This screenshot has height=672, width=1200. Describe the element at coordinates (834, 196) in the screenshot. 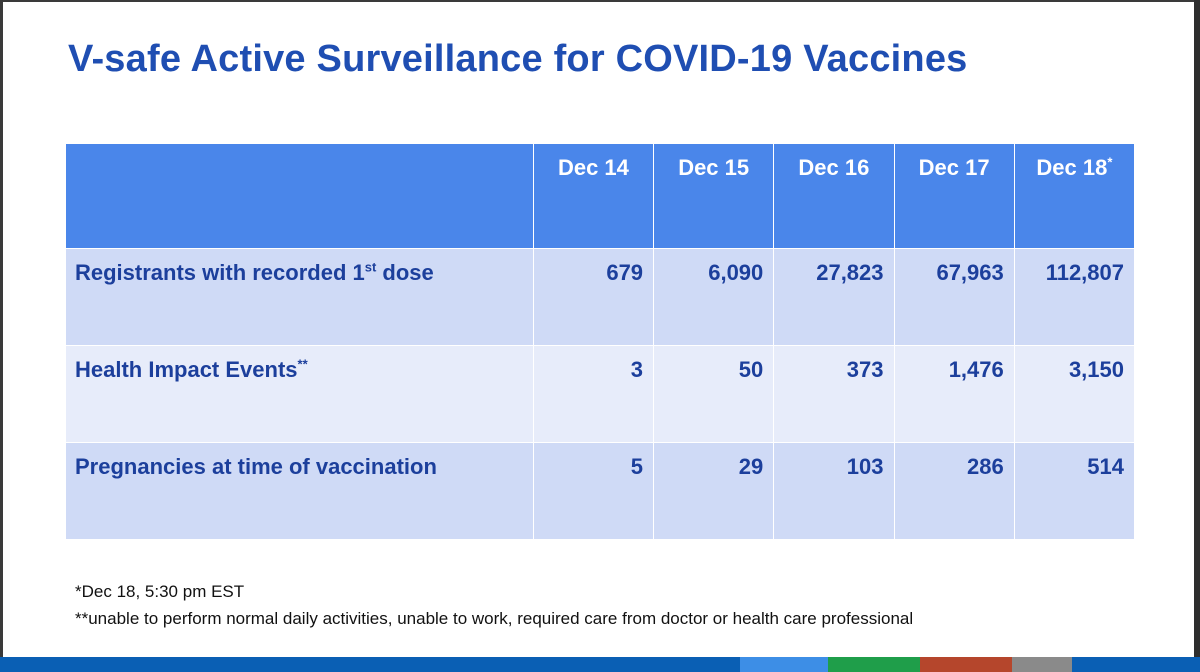

I see `column-header: Dec 16` at that location.